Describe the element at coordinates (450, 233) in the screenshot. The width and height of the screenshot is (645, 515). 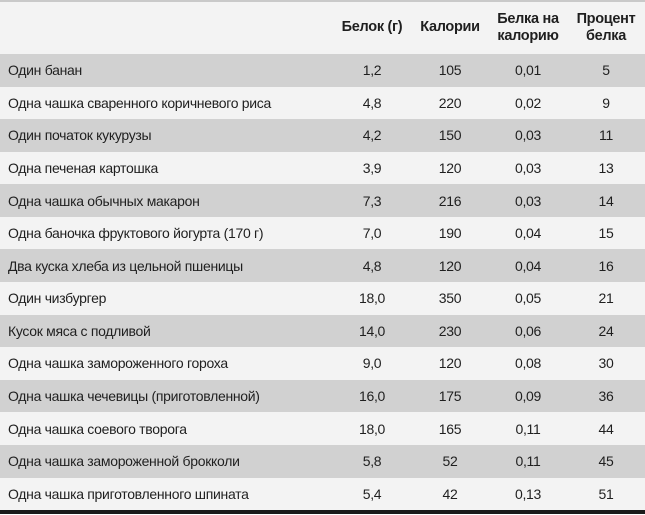
I see `calories-cell: 190` at that location.